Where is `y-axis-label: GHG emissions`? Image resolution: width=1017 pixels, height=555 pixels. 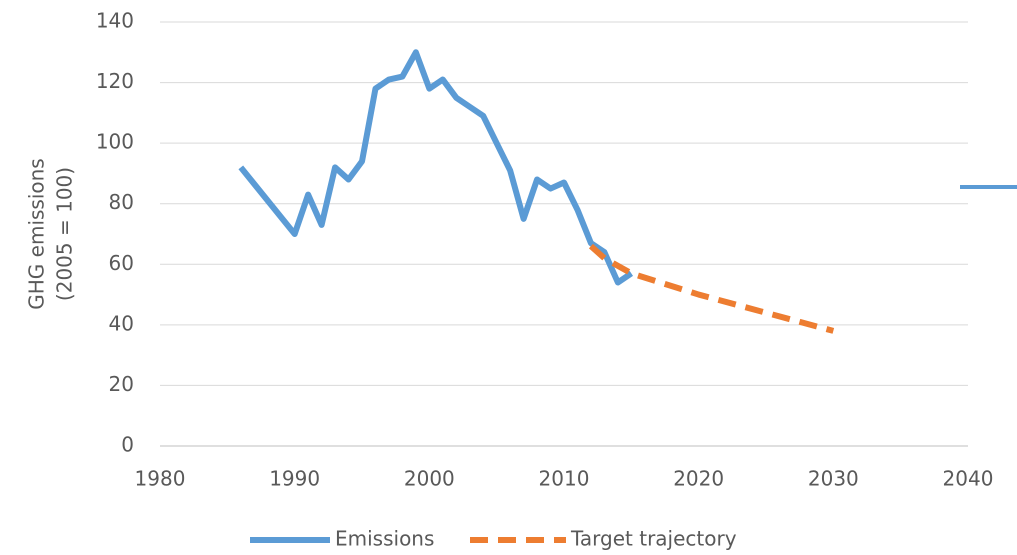 y-axis-label: GHG emissions is located at coordinates (37, 233).